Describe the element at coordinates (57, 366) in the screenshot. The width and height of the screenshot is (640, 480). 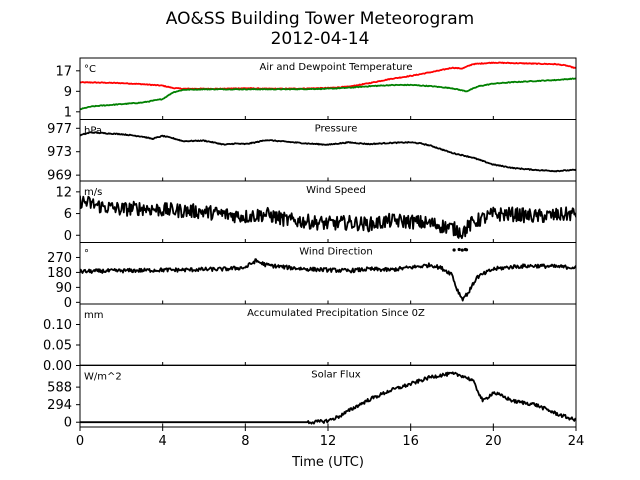
I see `y-tick-label: 0.00` at that location.